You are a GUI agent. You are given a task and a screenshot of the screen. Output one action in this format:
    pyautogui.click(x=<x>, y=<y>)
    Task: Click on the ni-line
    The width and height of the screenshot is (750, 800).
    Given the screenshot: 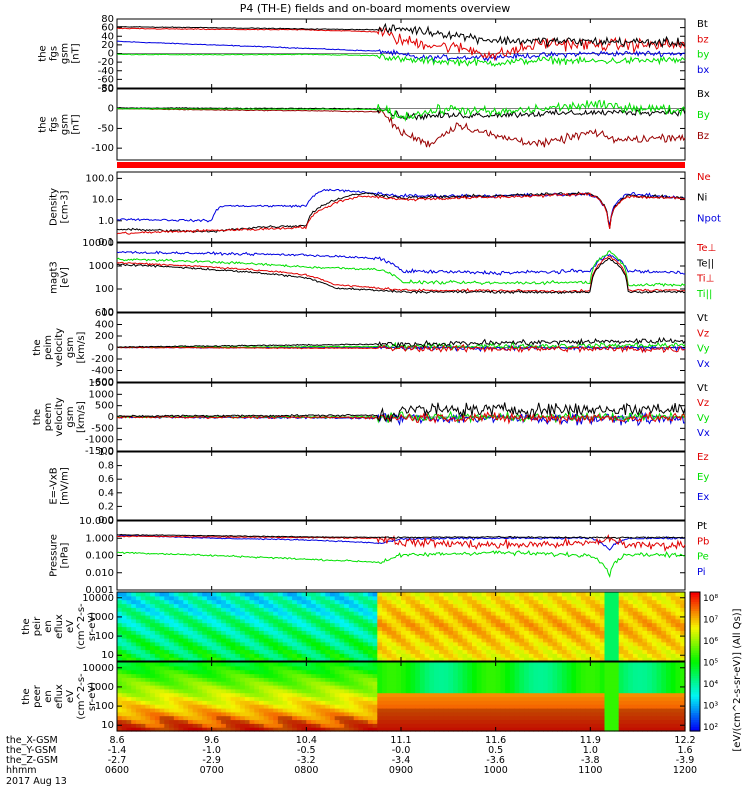 What is the action you would take?
    pyautogui.click(x=401, y=212)
    